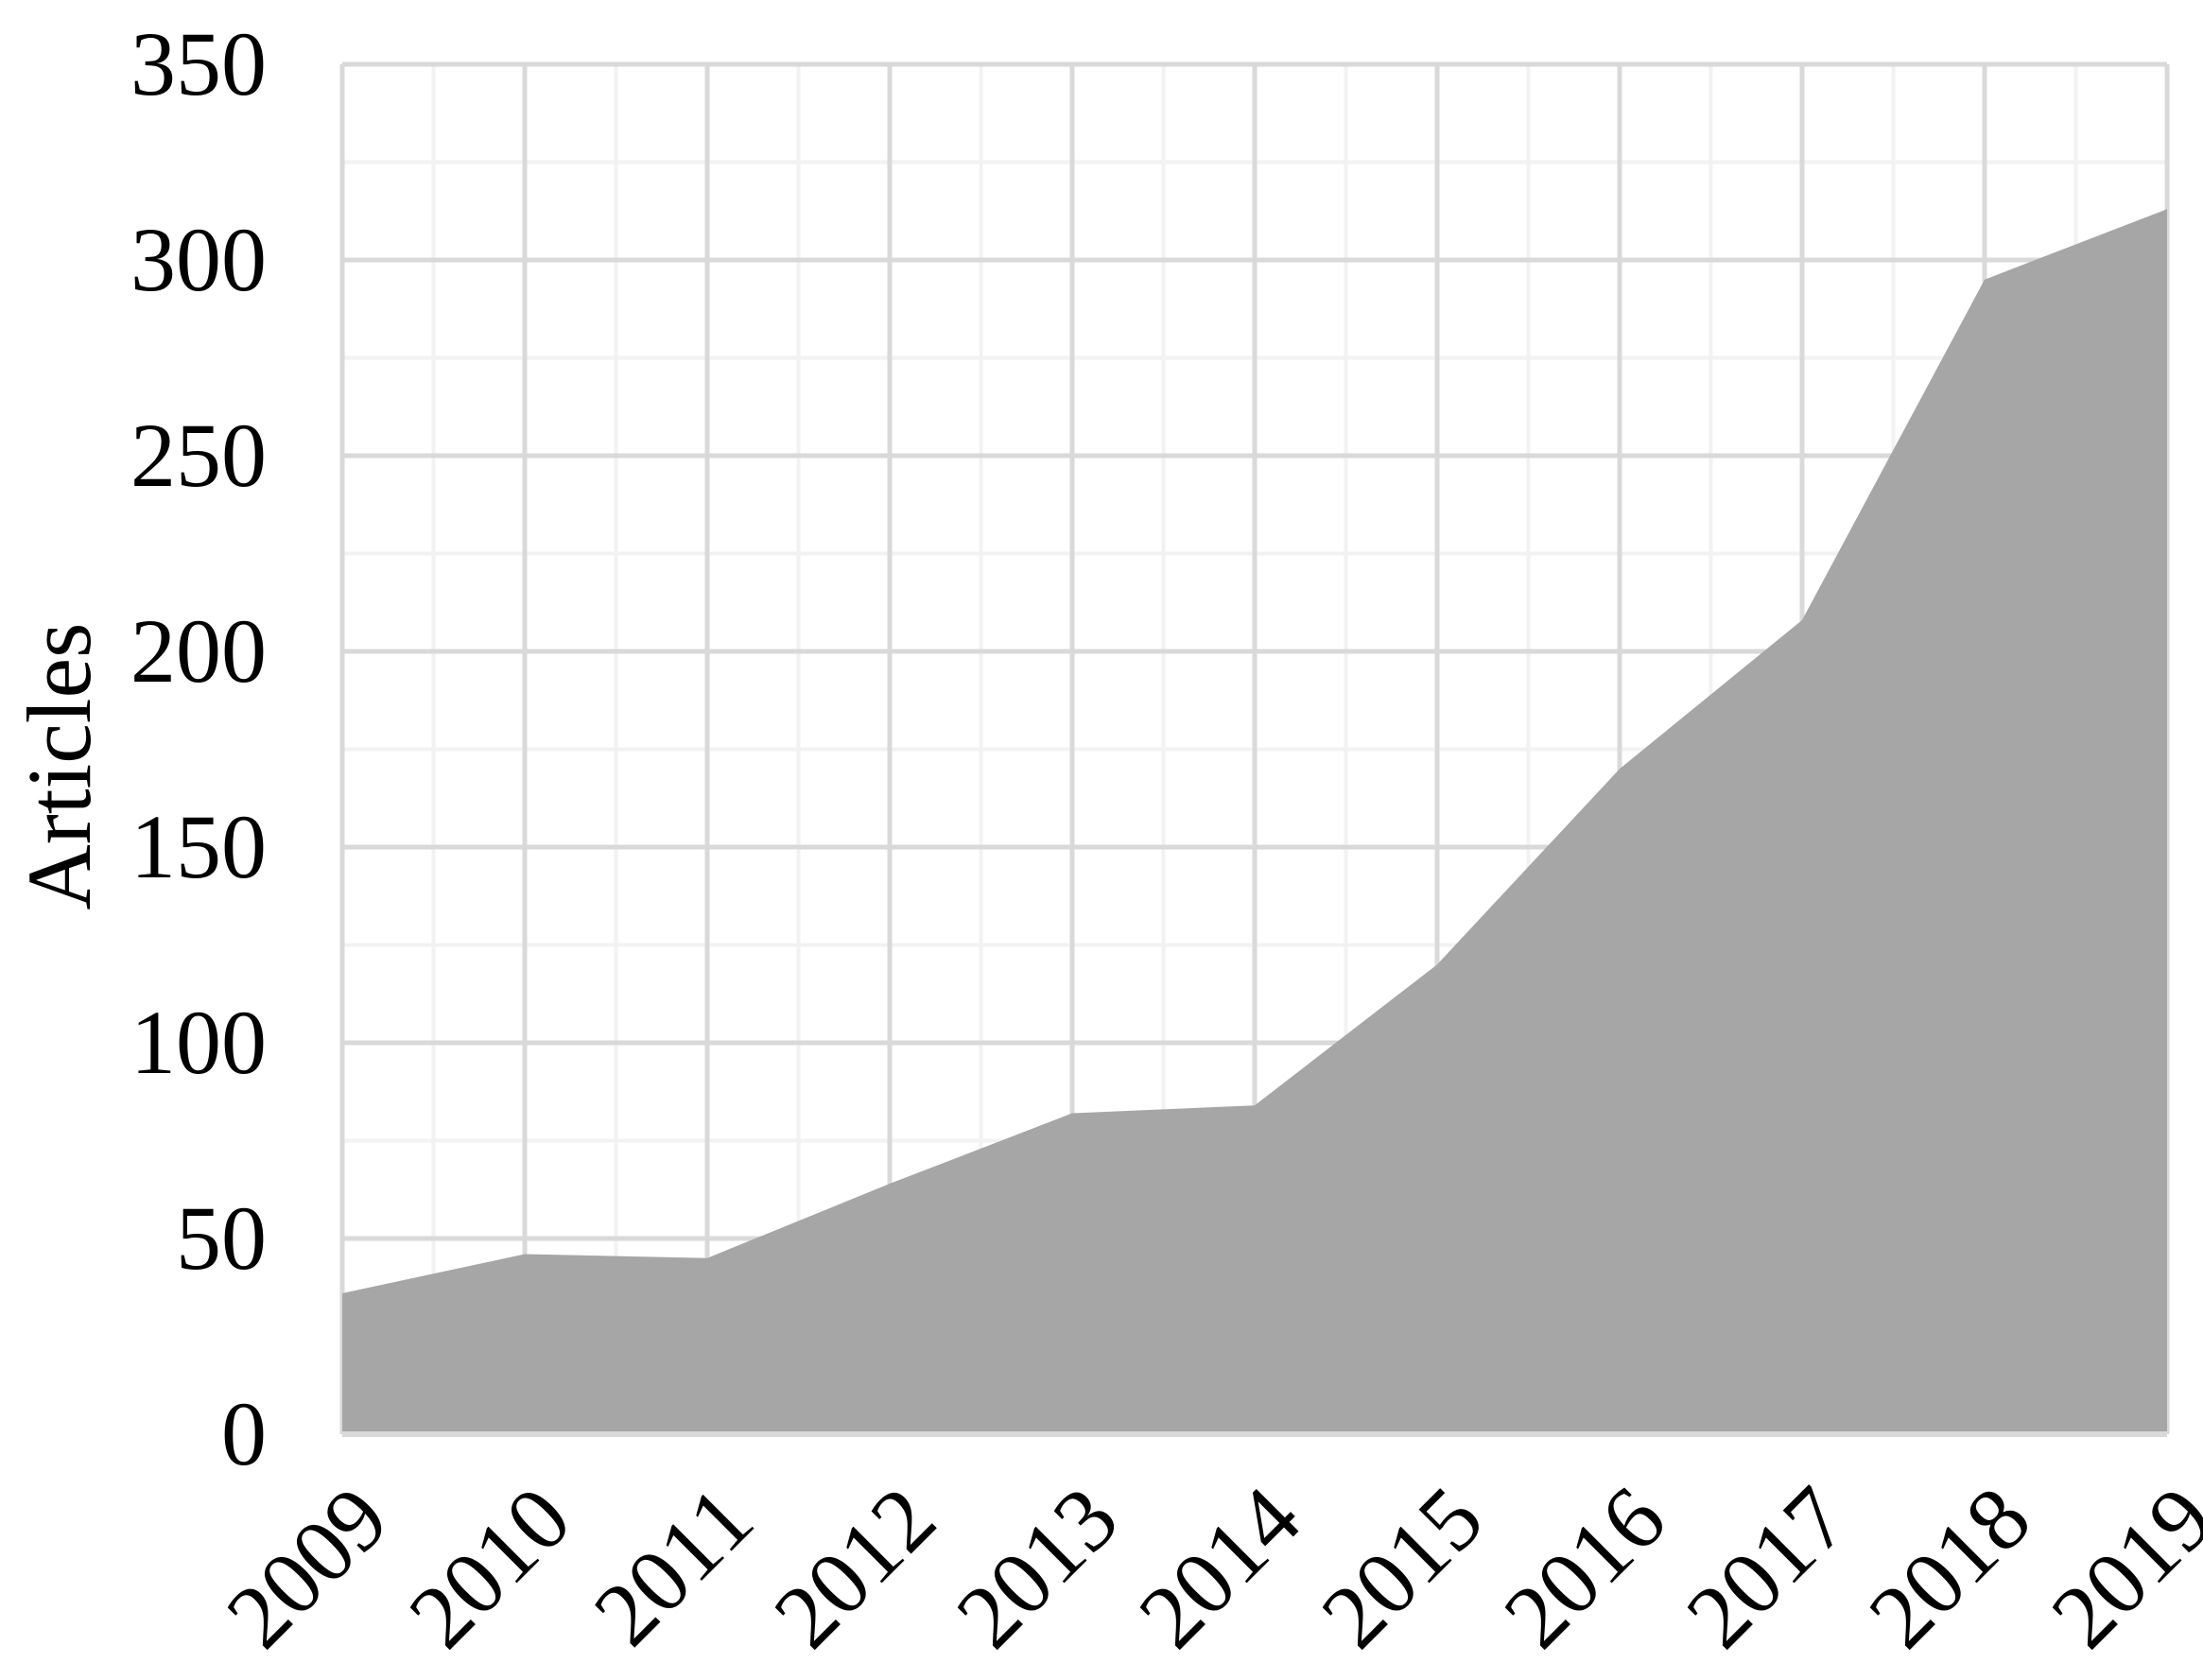 Image resolution: width=2203 pixels, height=1680 pixels. Describe the element at coordinates (198, 846) in the screenshot. I see `y-tick-label: 150` at that location.